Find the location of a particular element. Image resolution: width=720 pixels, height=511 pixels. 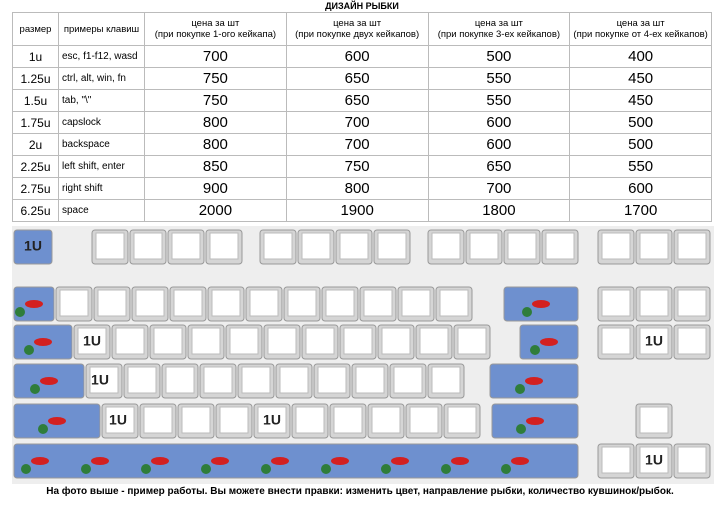

table-row: 2.25u left shift, enter 850 750 650 550 is located at coordinates (362, 166).